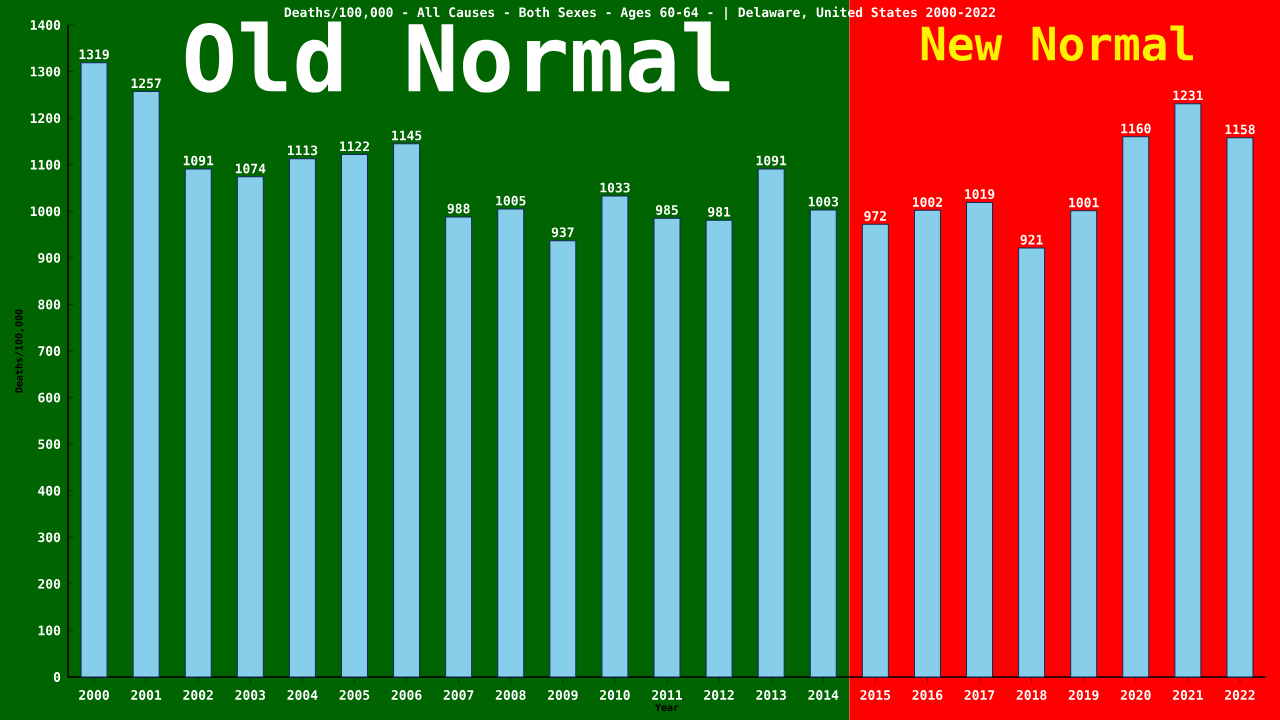 Image resolution: width=1280 pixels, height=720 pixels. Describe the element at coordinates (458, 695) in the screenshot. I see `x-tick-label: 2007` at that location.